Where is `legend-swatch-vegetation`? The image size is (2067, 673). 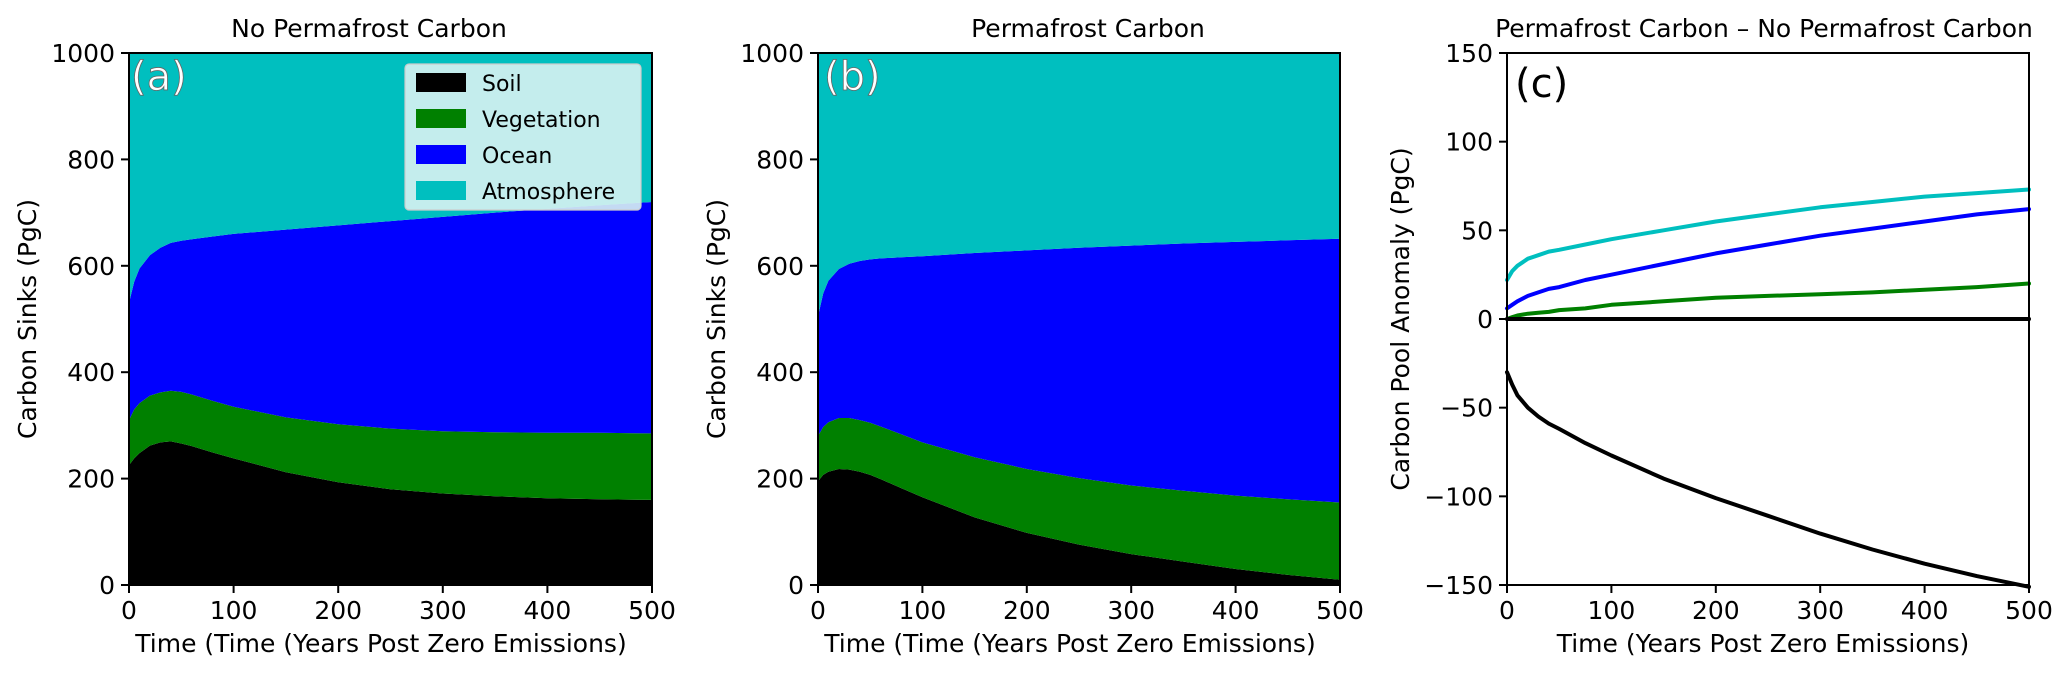 legend-swatch-vegetation is located at coordinates (441, 118).